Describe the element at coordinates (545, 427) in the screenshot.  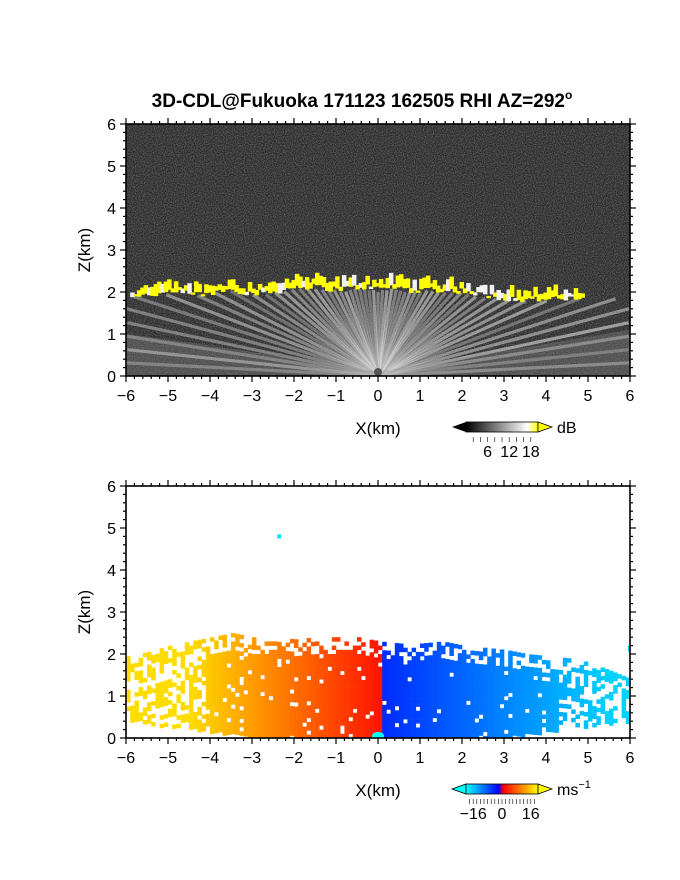
I see `snr-colorbar-high-arrow` at that location.